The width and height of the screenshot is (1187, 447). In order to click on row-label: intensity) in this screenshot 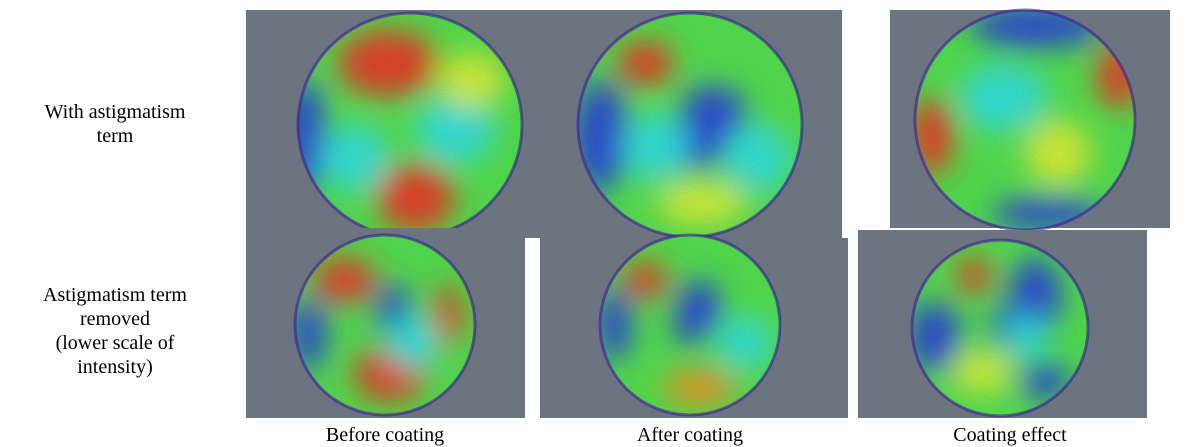, I will do `click(115, 367)`.